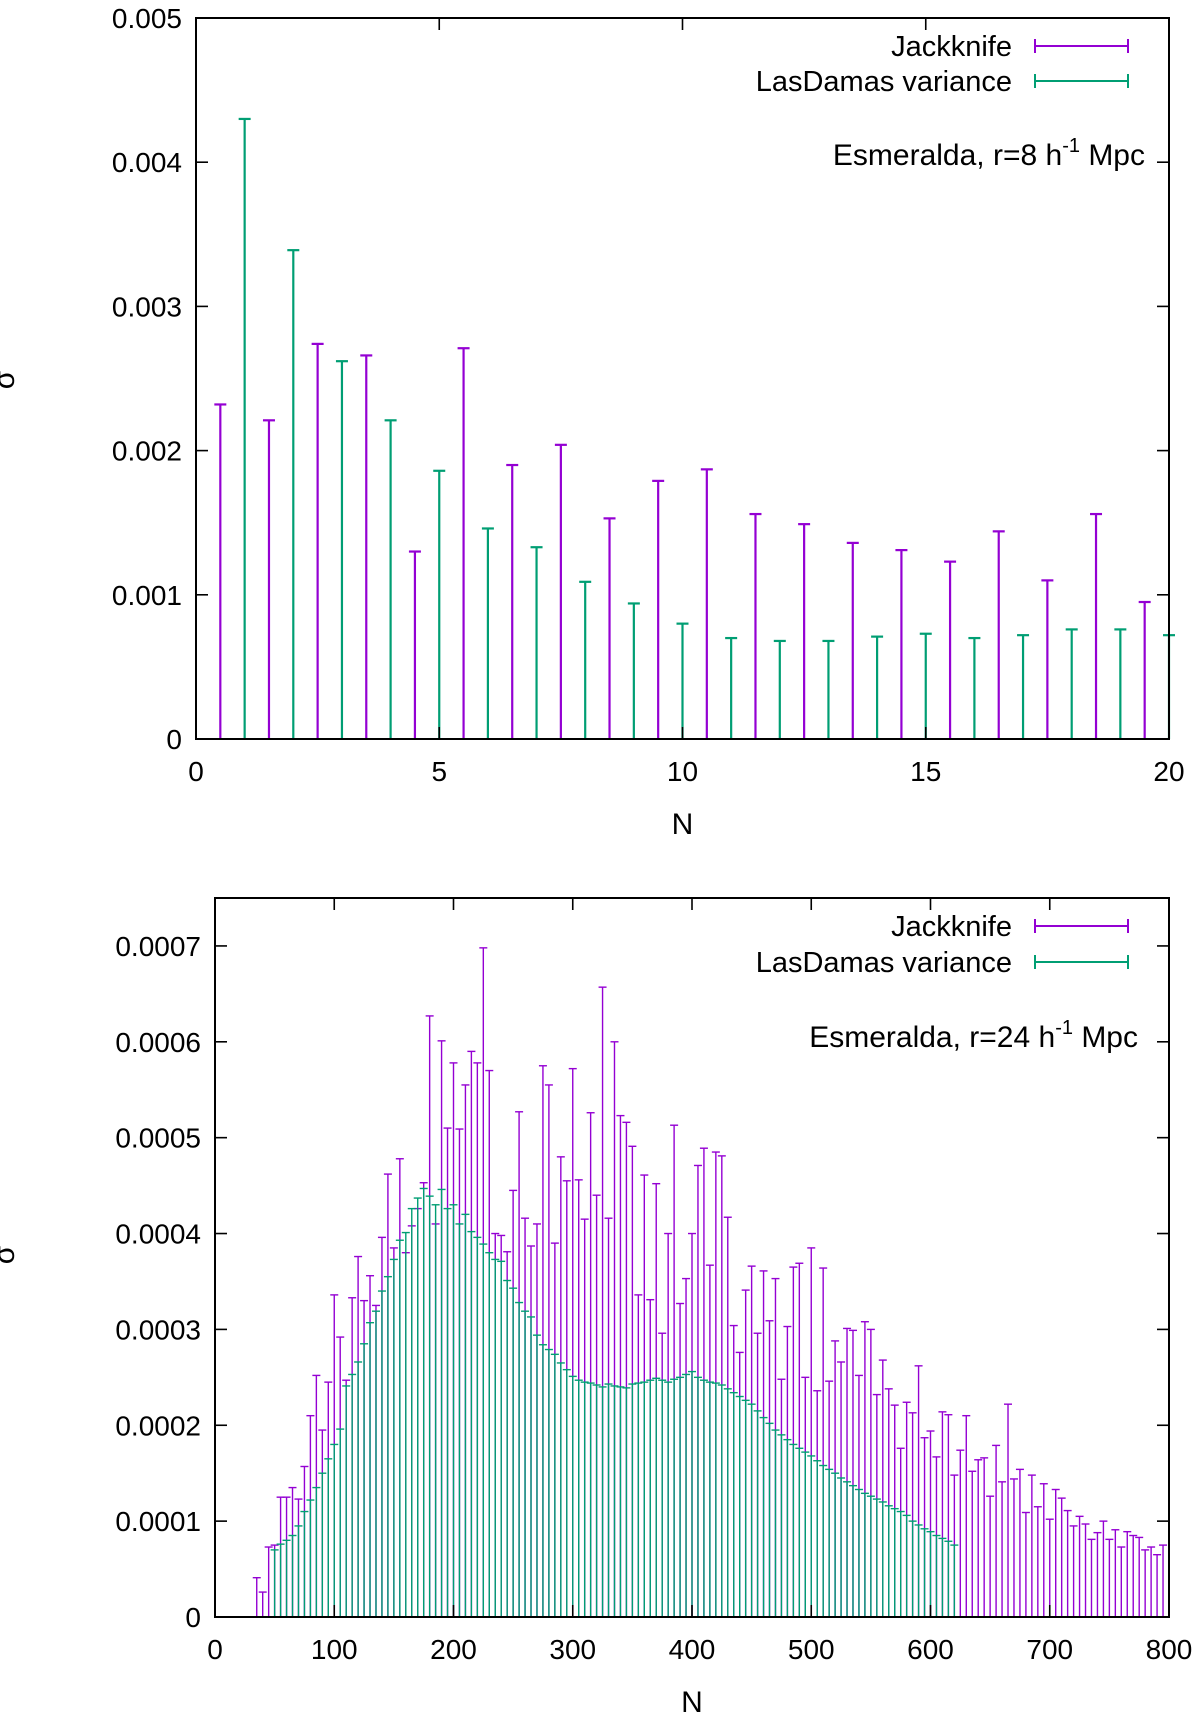 The height and width of the screenshot is (1716, 1200). I want to click on x-tick-label: 100, so click(334, 1649).